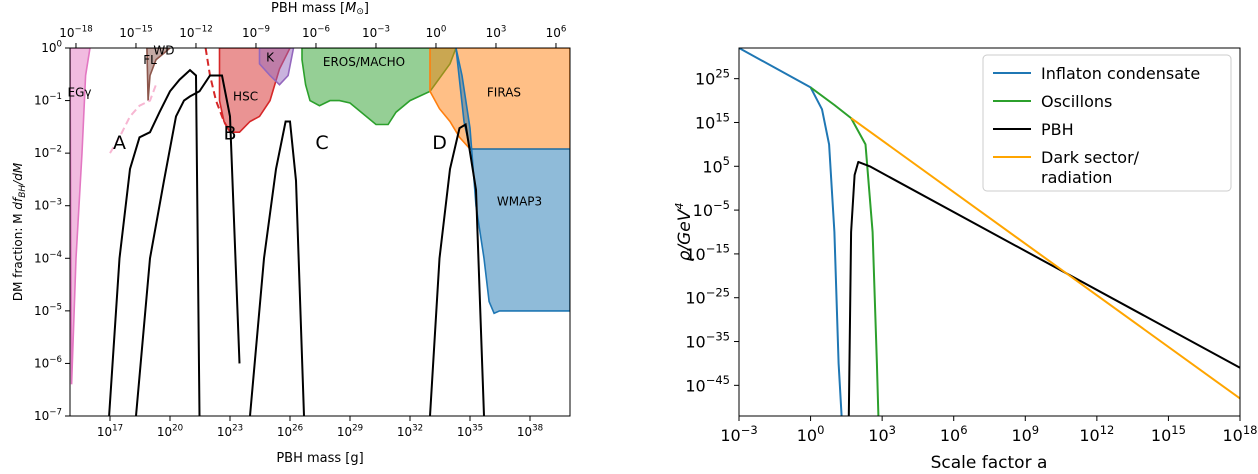  What do you see at coordinates (707, 340) in the screenshot?
I see `right-y-tick-label: 10⁻³⁵` at bounding box center [707, 340].